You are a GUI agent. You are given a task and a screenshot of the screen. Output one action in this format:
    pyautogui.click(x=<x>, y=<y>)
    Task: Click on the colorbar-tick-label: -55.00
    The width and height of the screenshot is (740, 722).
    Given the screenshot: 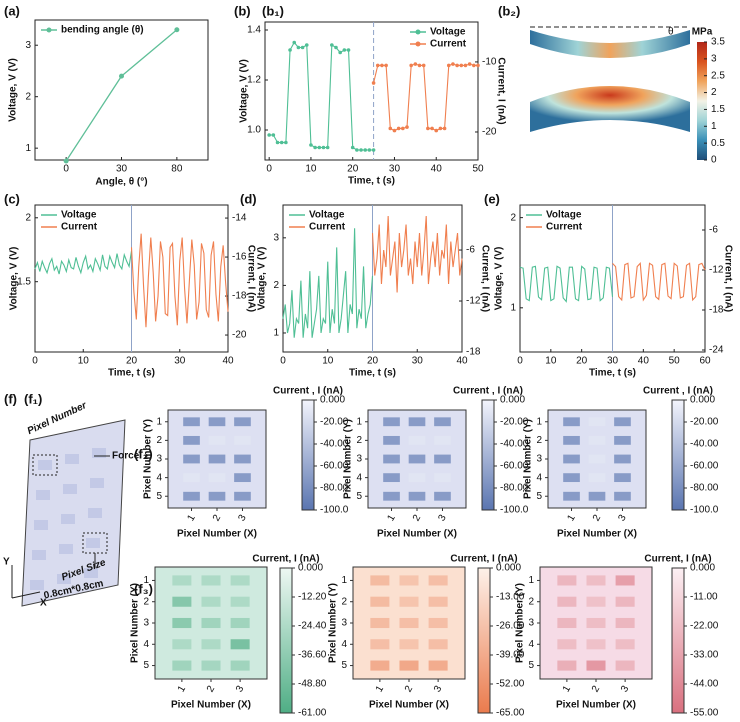 What is the action you would take?
    pyautogui.click(x=704, y=713)
    